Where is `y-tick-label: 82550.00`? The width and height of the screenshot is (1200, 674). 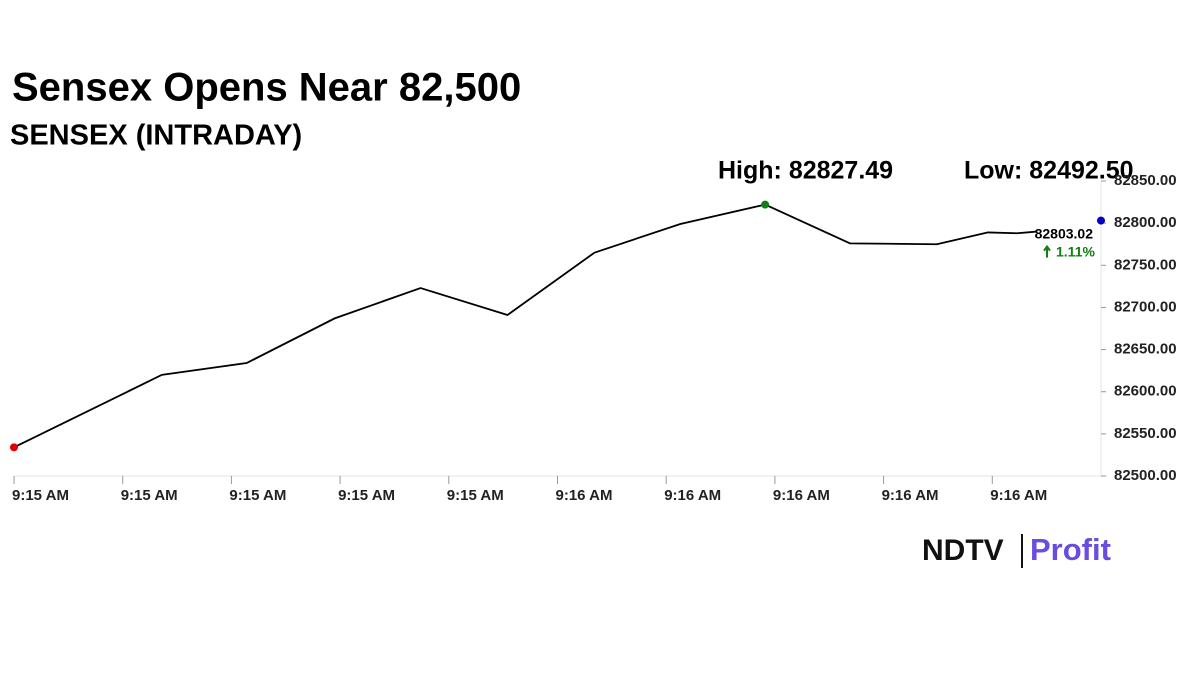
y-tick-label: 82550.00 is located at coordinates (1145, 433).